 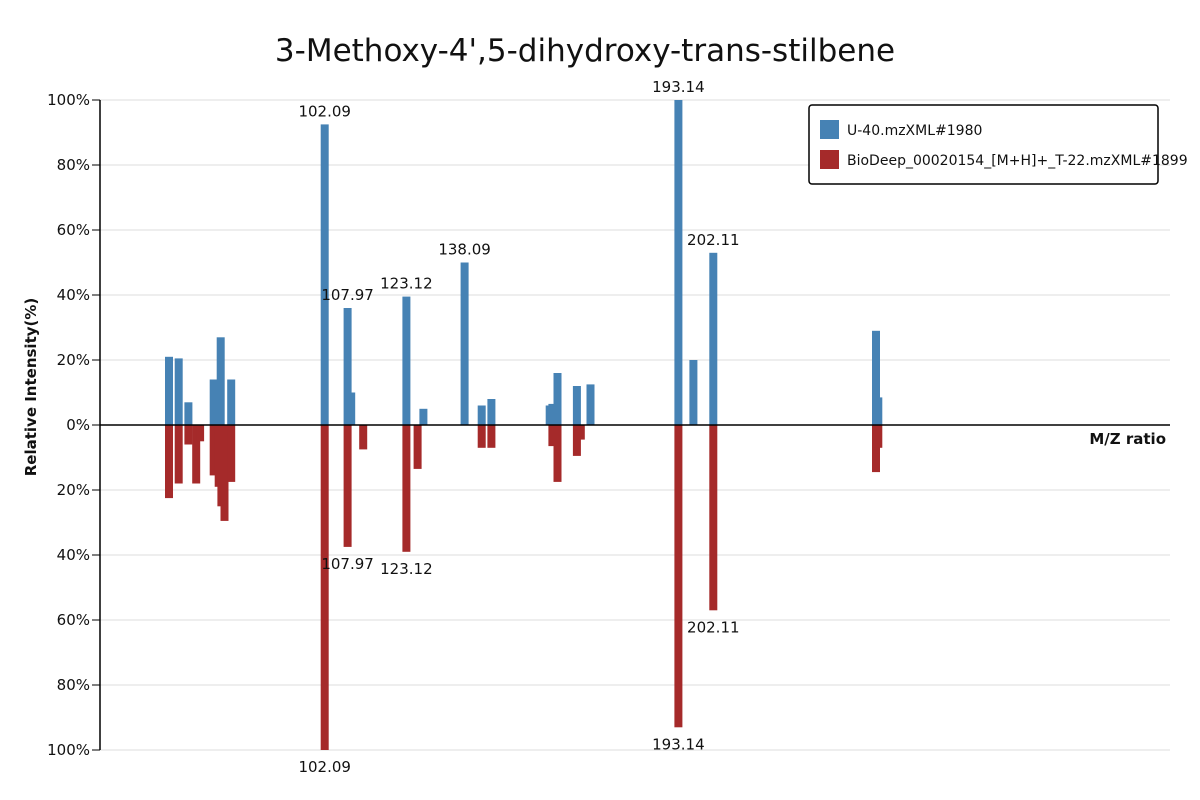 I want to click on peak-label-series-2: 123.12, so click(x=406, y=569).